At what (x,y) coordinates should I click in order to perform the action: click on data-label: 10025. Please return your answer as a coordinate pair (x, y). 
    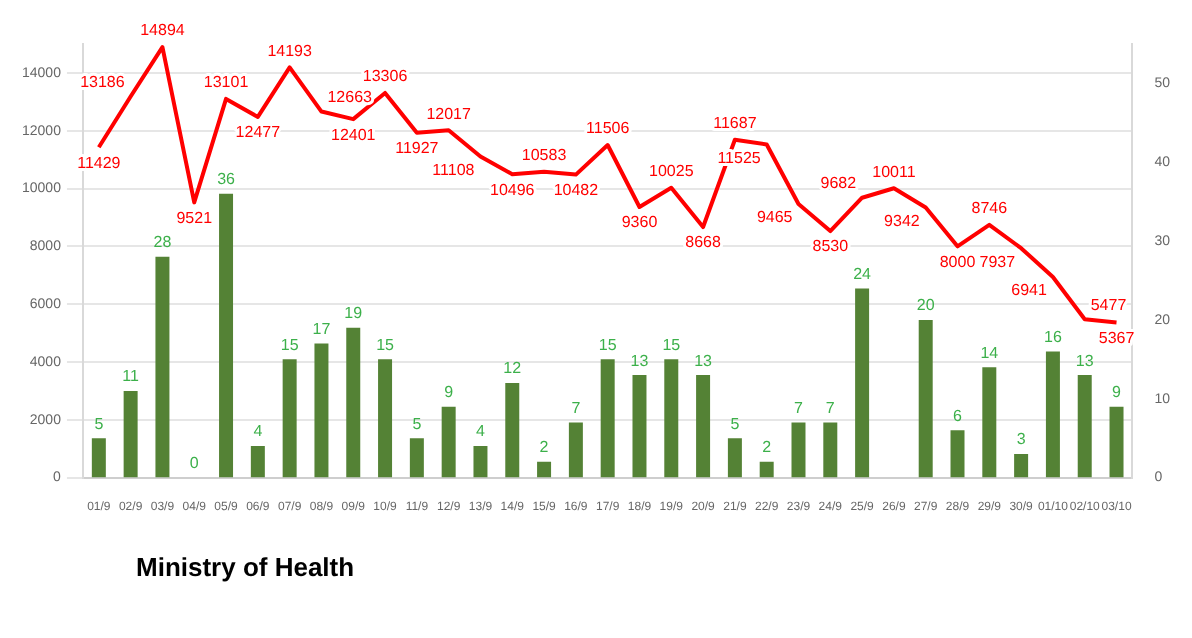
    Looking at the image, I should click on (672, 171).